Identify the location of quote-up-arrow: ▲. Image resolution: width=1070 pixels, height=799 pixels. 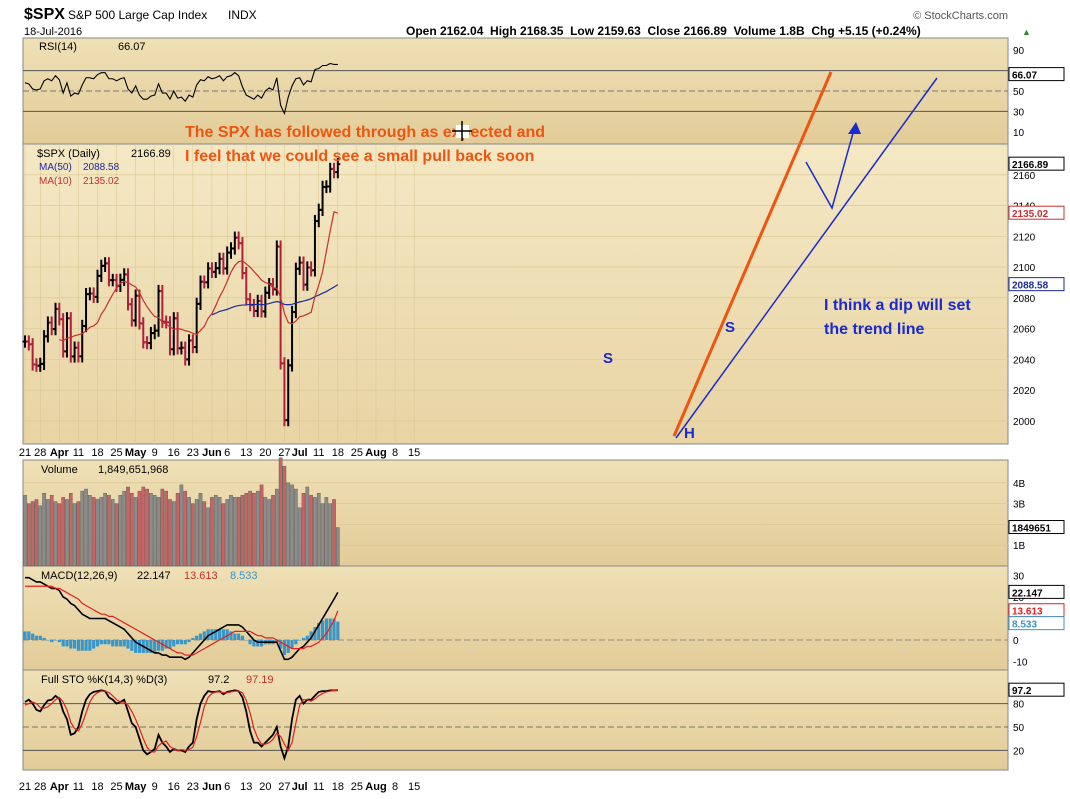
(1026, 32).